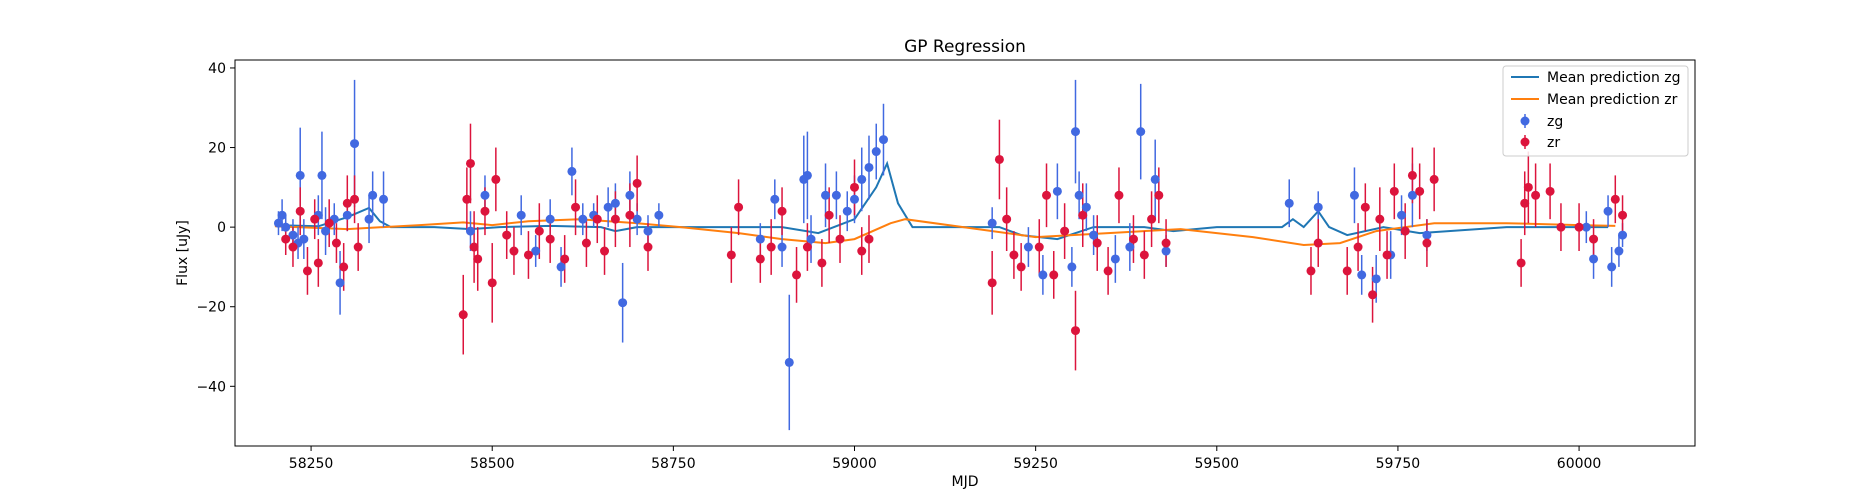 The width and height of the screenshot is (1875, 500). What do you see at coordinates (221, 228) in the screenshot?
I see `y-tick-label: 0` at bounding box center [221, 228].